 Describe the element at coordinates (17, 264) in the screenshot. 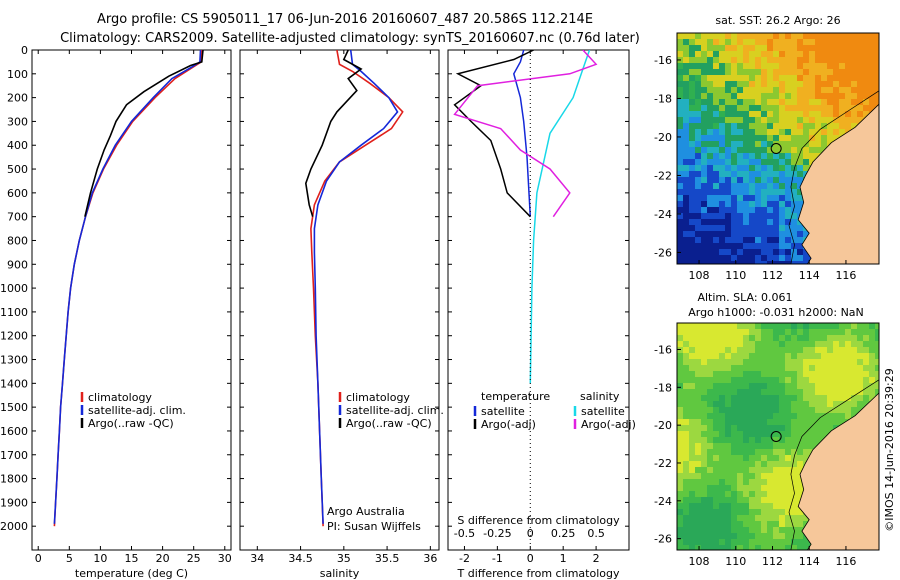

I see `y-tick-label: 900` at that location.